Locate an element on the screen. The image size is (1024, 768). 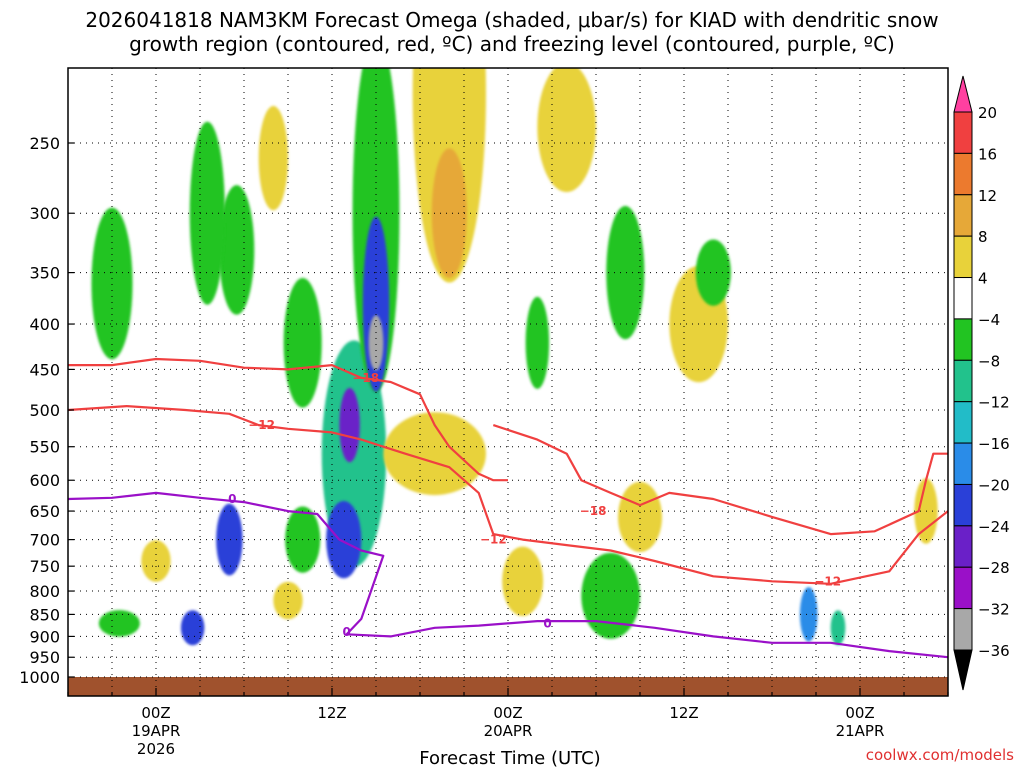
y-tick-label: 650 is located at coordinates (44, 511).